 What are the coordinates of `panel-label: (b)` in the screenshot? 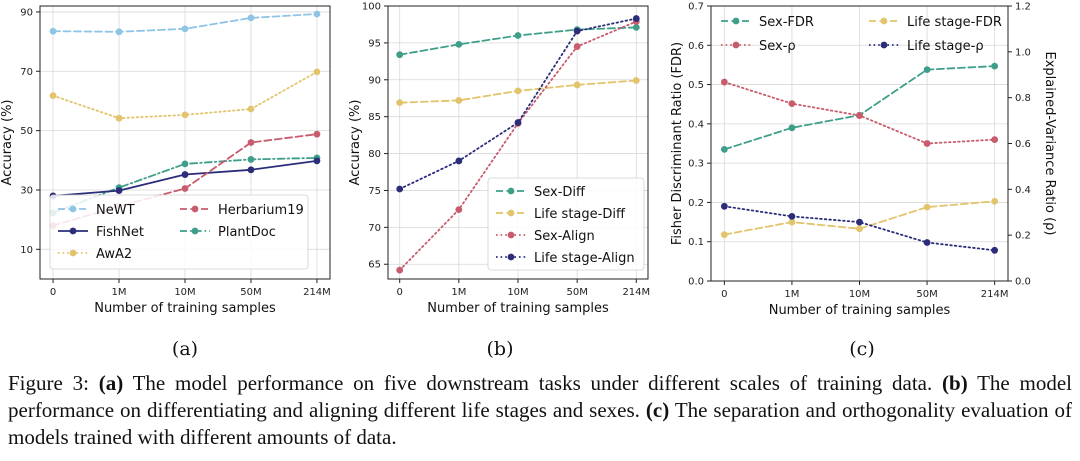 It's located at (500, 349).